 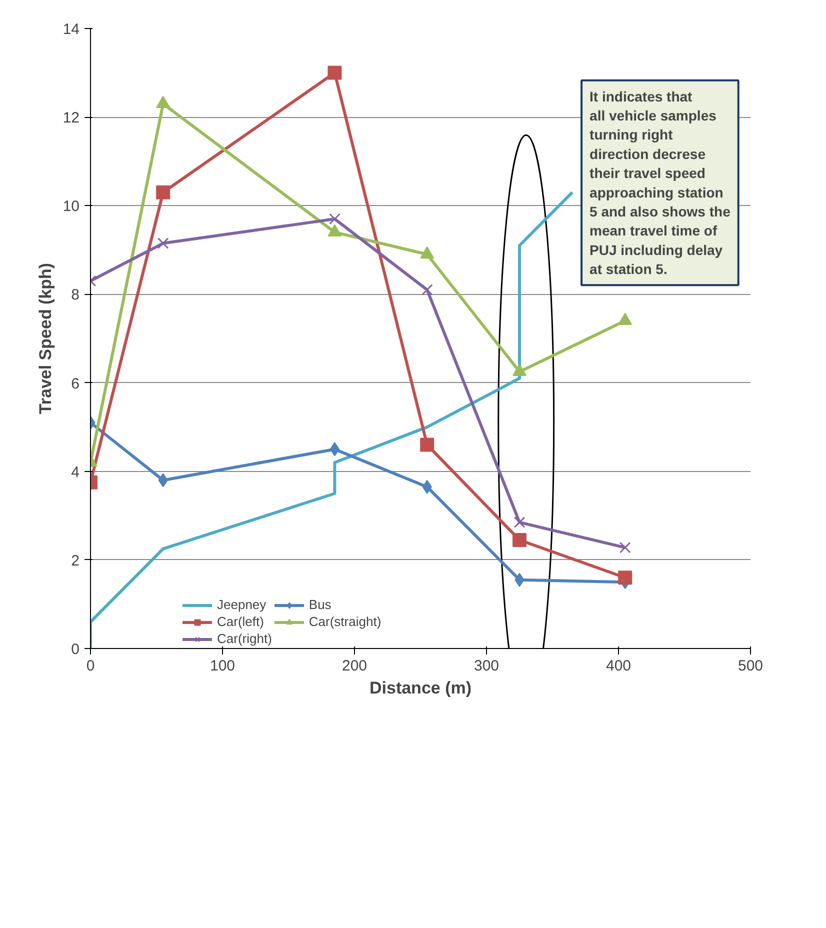 I want to click on x-tick-label: 0, so click(x=90, y=666).